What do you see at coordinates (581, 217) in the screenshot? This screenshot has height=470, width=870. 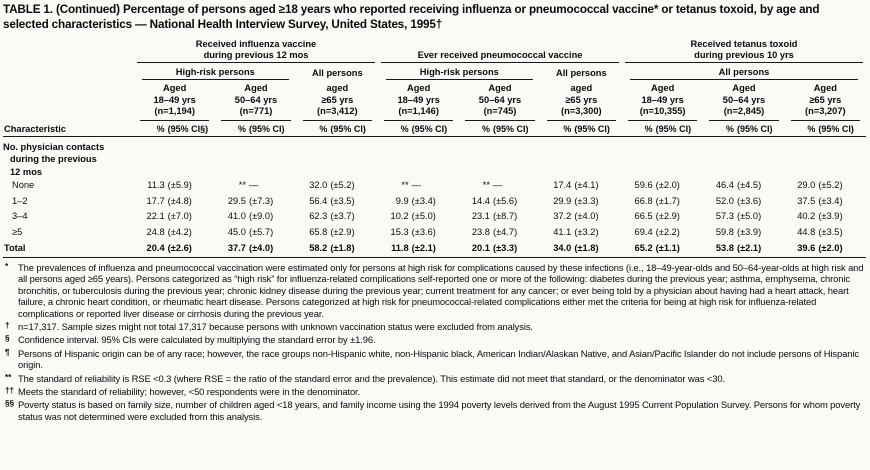 I see `value-cell: 37.2 (±4.0)` at bounding box center [581, 217].